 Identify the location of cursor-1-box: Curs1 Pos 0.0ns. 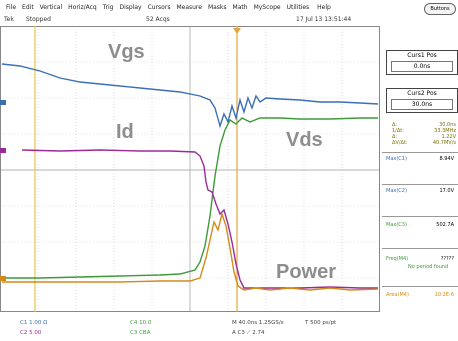
(422, 62).